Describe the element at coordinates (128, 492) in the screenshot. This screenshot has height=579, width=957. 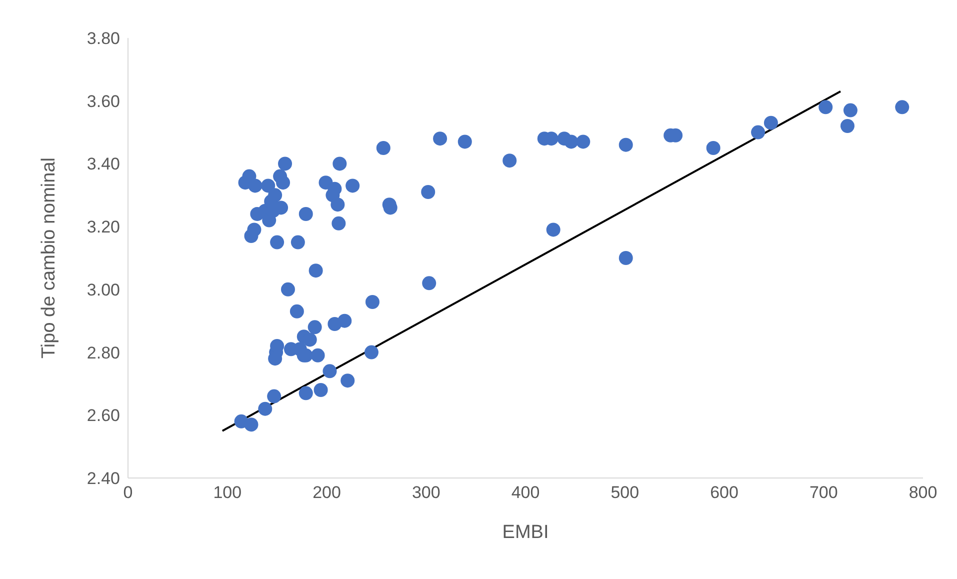
I see `x-tick-label: 0` at that location.